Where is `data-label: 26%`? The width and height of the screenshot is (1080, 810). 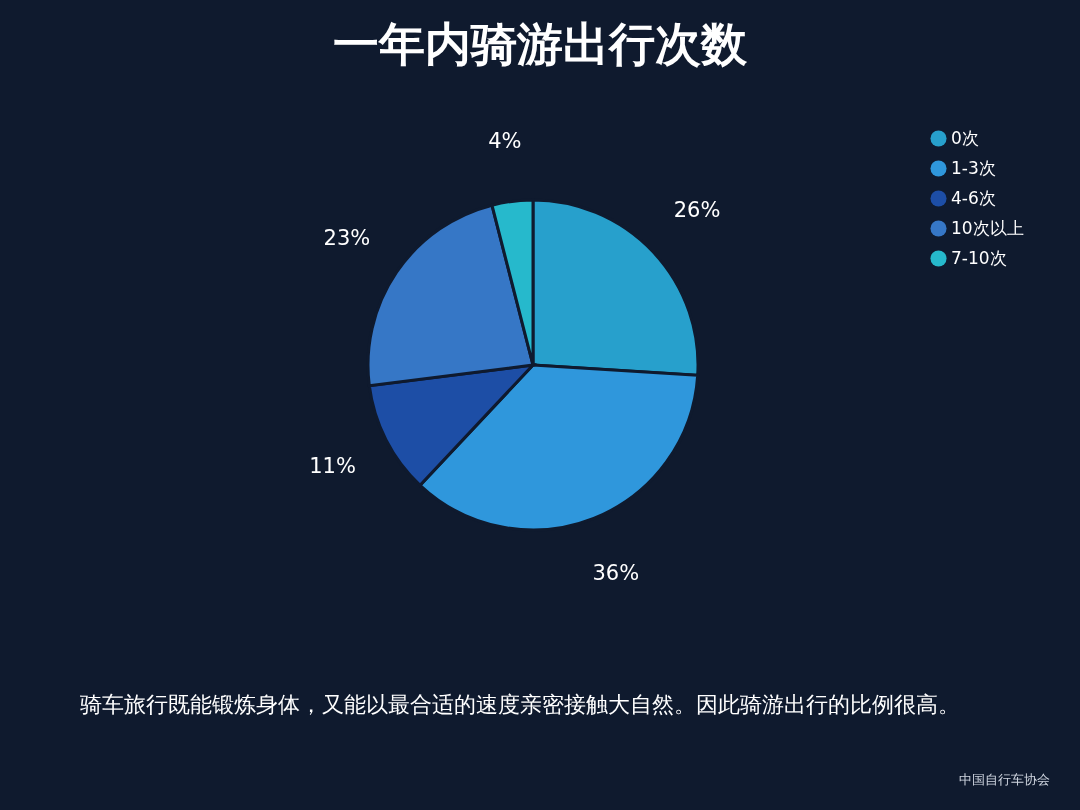
data-label: 26% is located at coordinates (697, 209).